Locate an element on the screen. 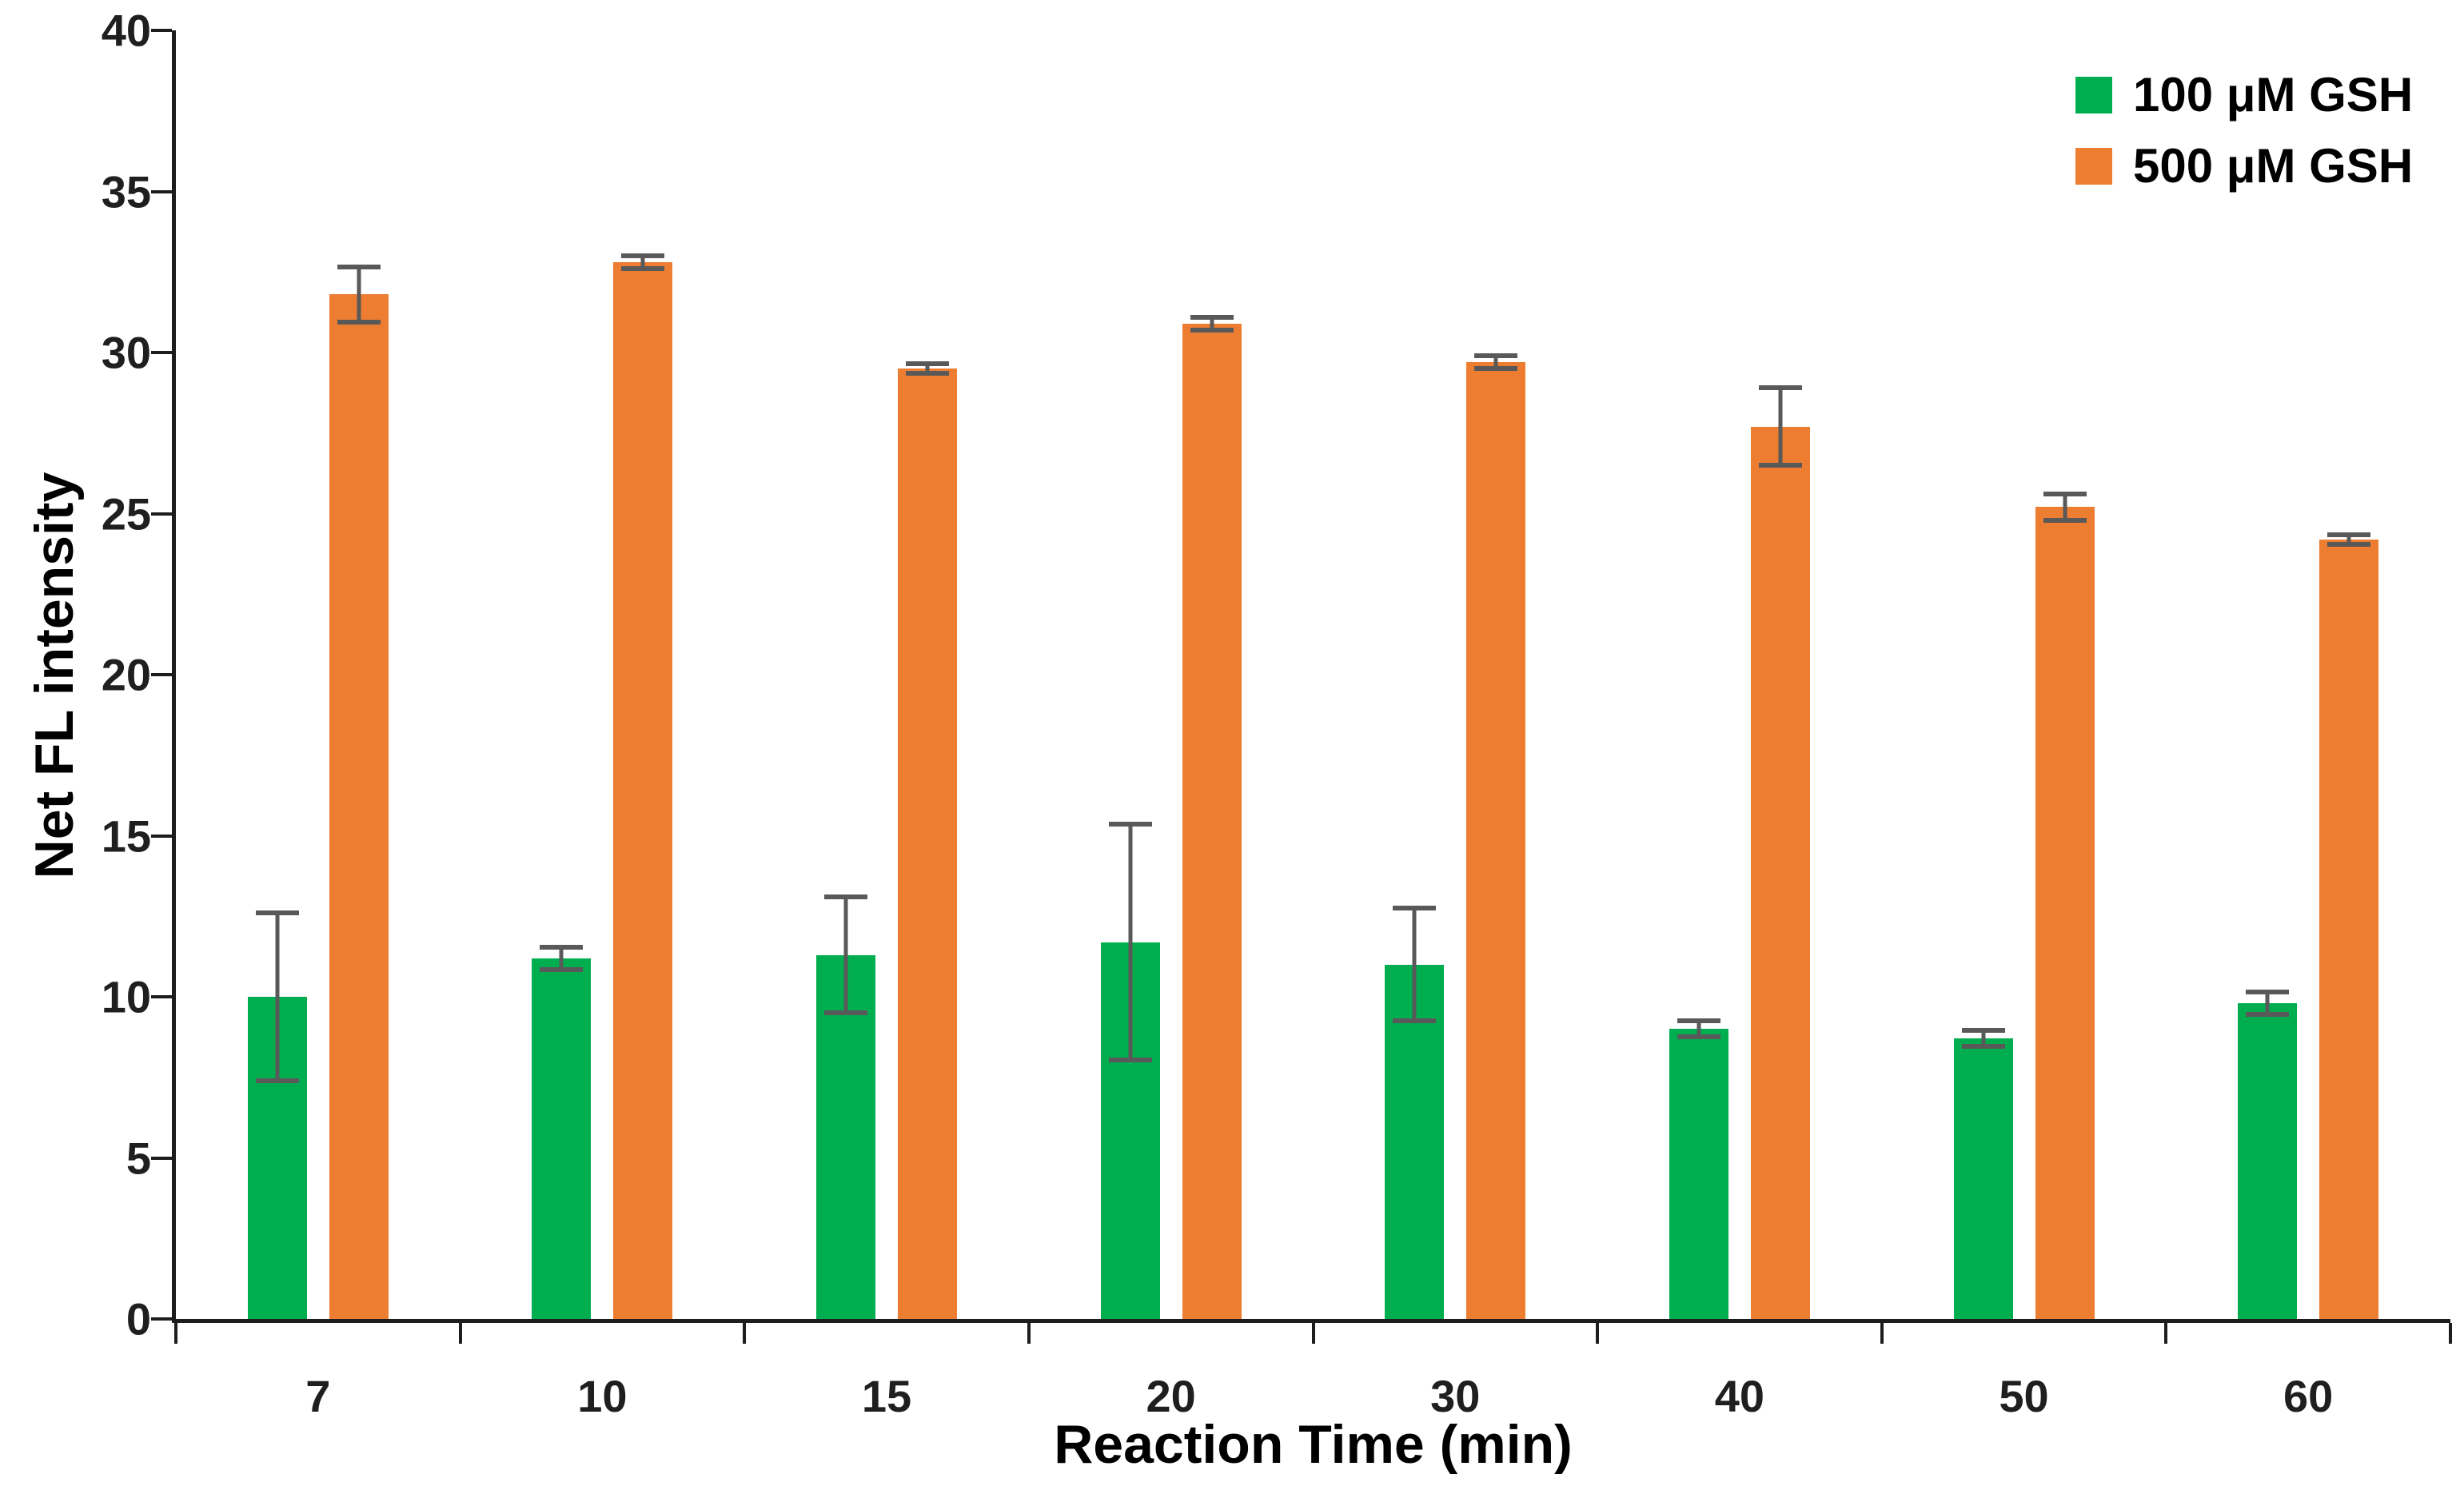 The height and width of the screenshot is (1494, 2464). y-tick-label: 20 is located at coordinates (126, 675).